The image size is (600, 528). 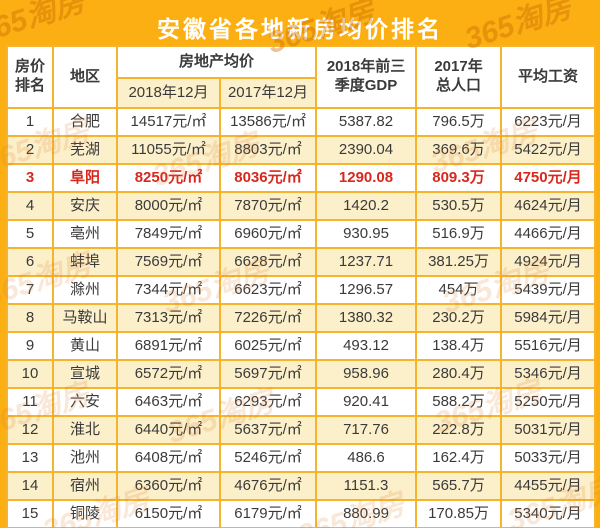 I want to click on rank-cell: 2, so click(x=30, y=150).